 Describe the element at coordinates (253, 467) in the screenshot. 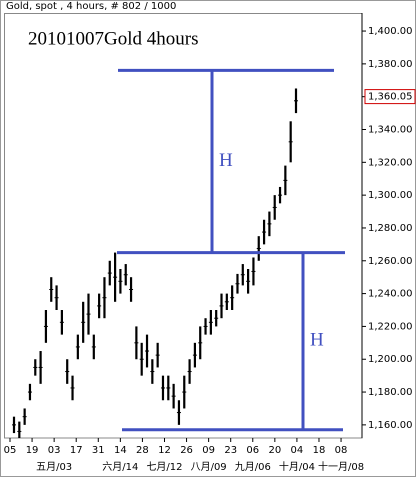

I see `month-label: 九月/06` at that location.